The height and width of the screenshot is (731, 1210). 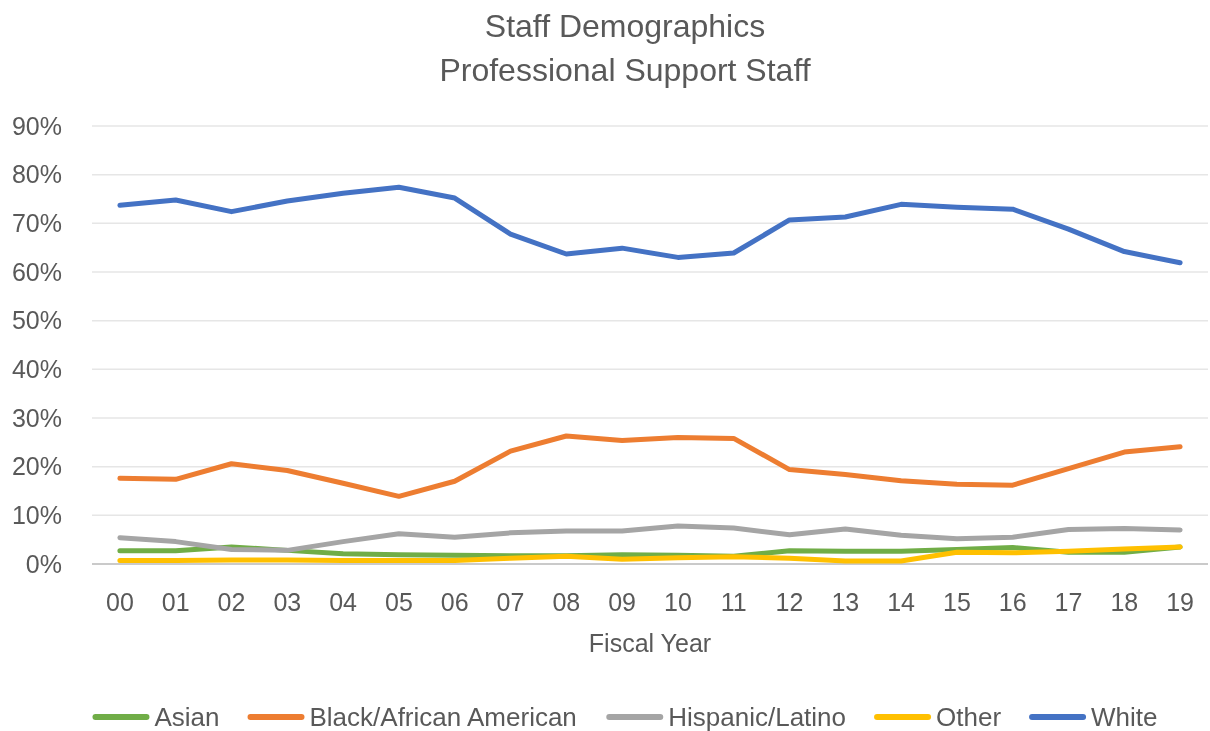 What do you see at coordinates (443, 716) in the screenshot?
I see `legend-label: Black/African American` at bounding box center [443, 716].